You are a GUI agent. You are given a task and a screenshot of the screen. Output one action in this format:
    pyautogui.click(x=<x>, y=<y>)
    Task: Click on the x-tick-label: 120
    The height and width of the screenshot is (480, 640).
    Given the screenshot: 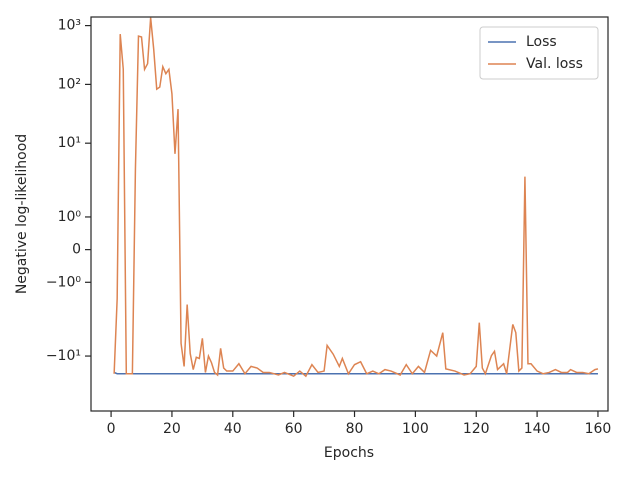 What is the action you would take?
    pyautogui.click(x=476, y=429)
    